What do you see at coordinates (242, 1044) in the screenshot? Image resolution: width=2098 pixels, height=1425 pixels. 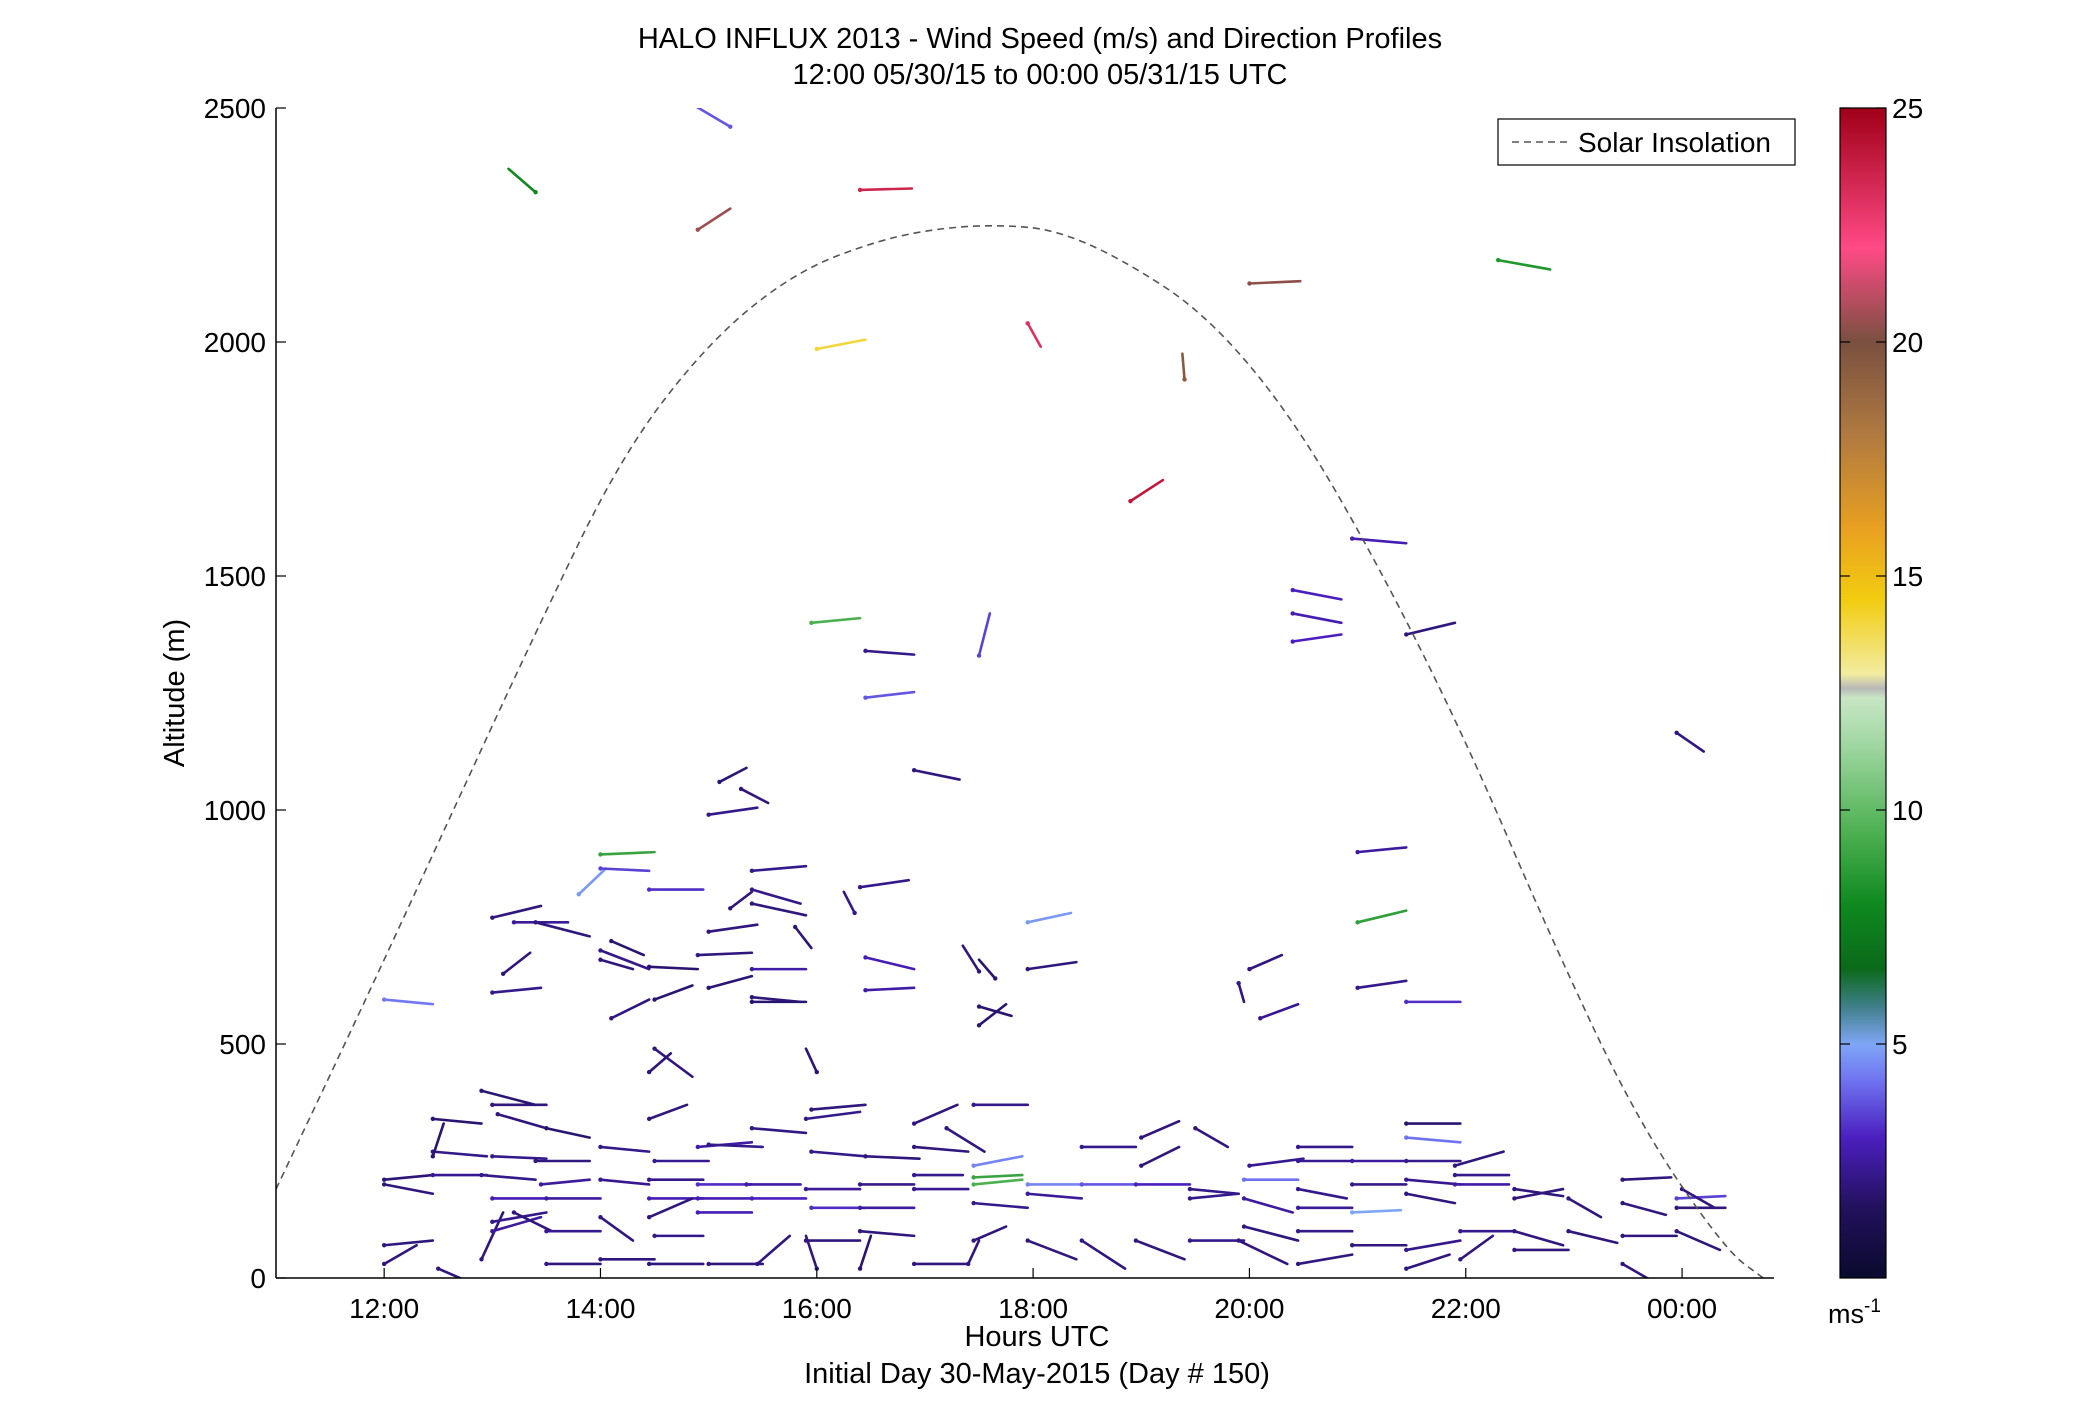 I see `y-tick-label: 500` at bounding box center [242, 1044].